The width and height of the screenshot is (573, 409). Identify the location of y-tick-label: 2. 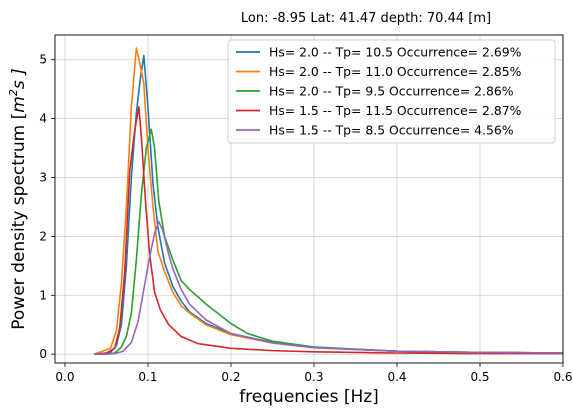
(43, 236).